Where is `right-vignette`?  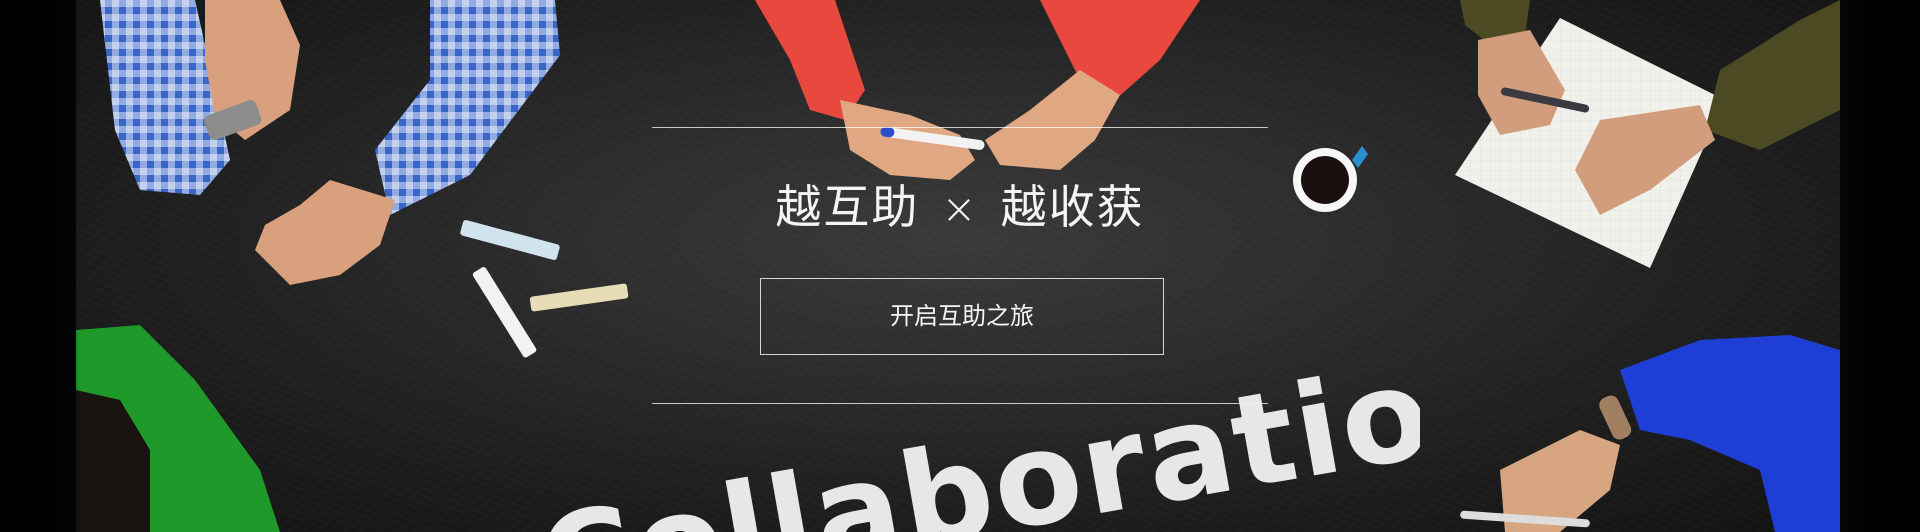
right-vignette is located at coordinates (1880, 266).